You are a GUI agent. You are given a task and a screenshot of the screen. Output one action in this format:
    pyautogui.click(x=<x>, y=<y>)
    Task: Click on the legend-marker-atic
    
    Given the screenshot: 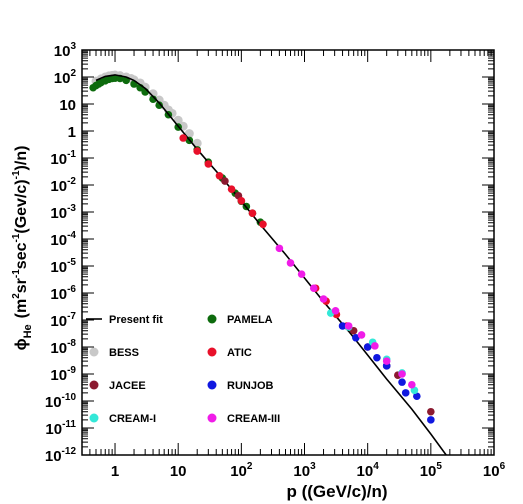 What is the action you would take?
    pyautogui.click(x=212, y=352)
    